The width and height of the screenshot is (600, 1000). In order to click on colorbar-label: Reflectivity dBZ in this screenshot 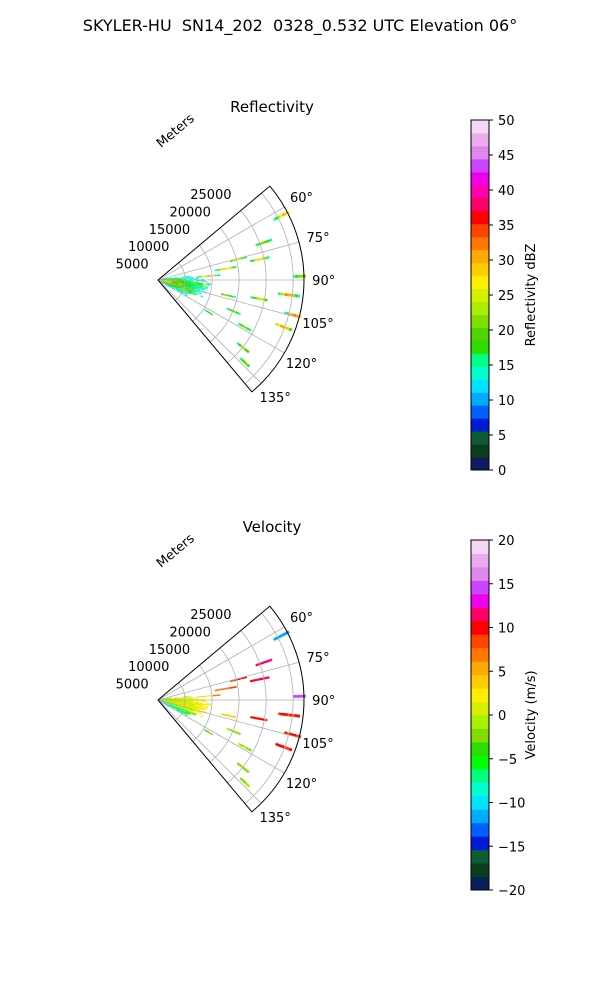, I will do `click(531, 295)`.